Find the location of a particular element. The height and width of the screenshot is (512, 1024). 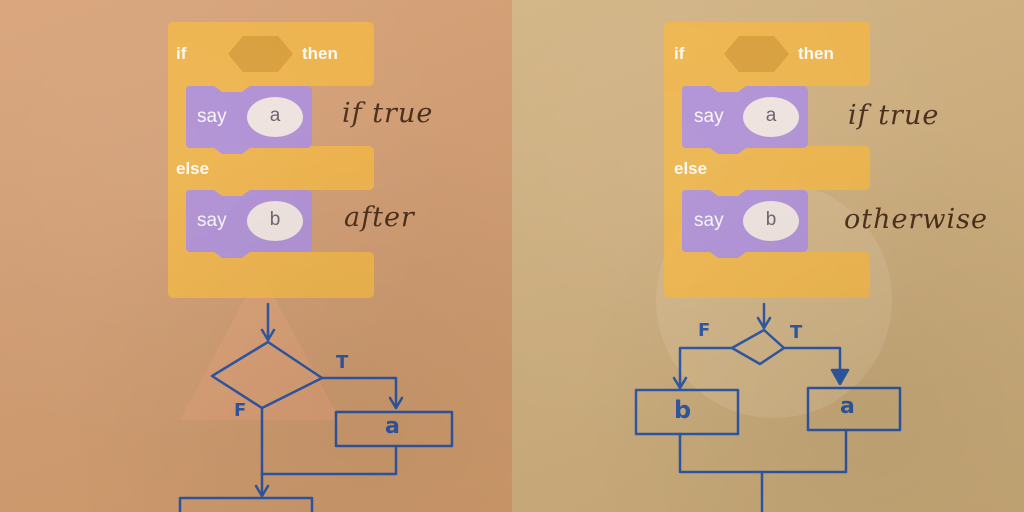

box-b-label: b is located at coordinates (683, 410).